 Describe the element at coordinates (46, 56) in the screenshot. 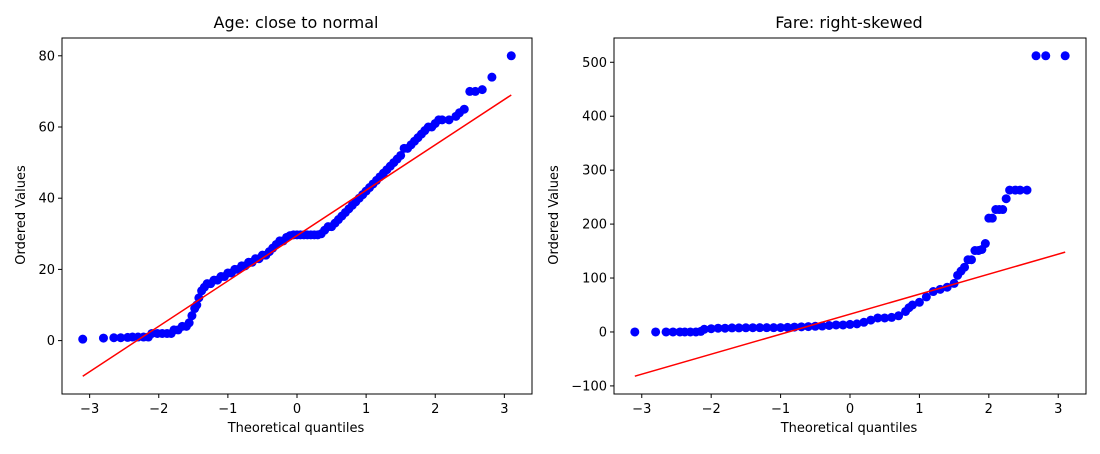

I see `age-y-tick-label: 80` at that location.